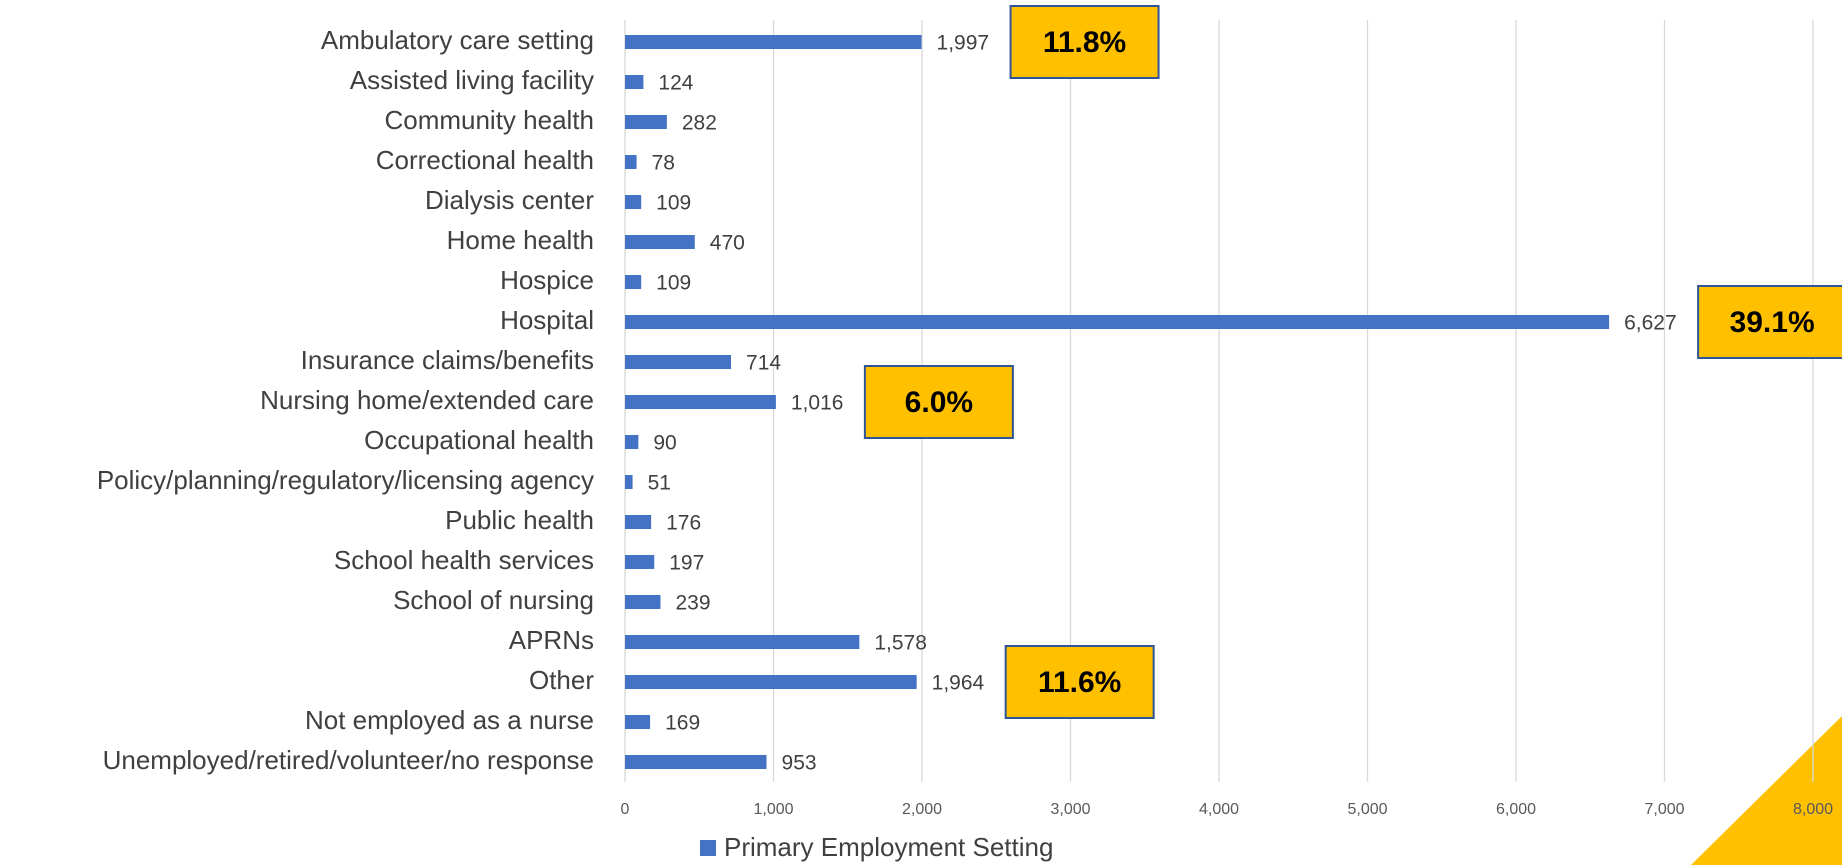 The image size is (1842, 865). Describe the element at coordinates (493, 600) in the screenshot. I see `y-tick-label: School of nursing` at that location.